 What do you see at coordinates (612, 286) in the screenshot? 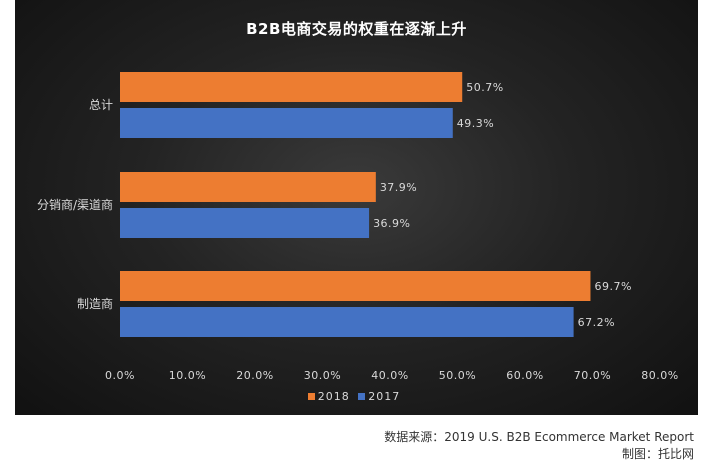
I see `data-label: 69.7%` at bounding box center [612, 286].